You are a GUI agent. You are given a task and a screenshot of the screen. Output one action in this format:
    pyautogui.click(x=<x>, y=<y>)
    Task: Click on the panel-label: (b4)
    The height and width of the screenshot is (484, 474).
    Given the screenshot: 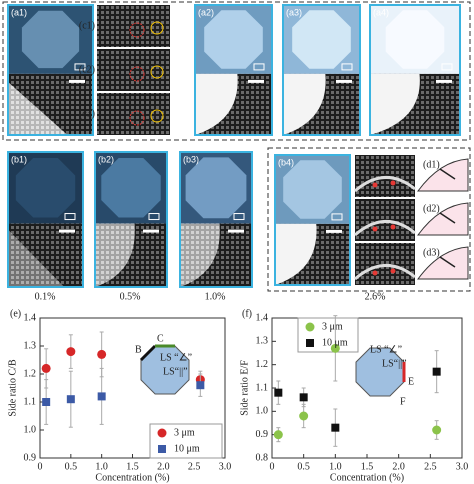 What is the action you would take?
    pyautogui.click(x=286, y=162)
    